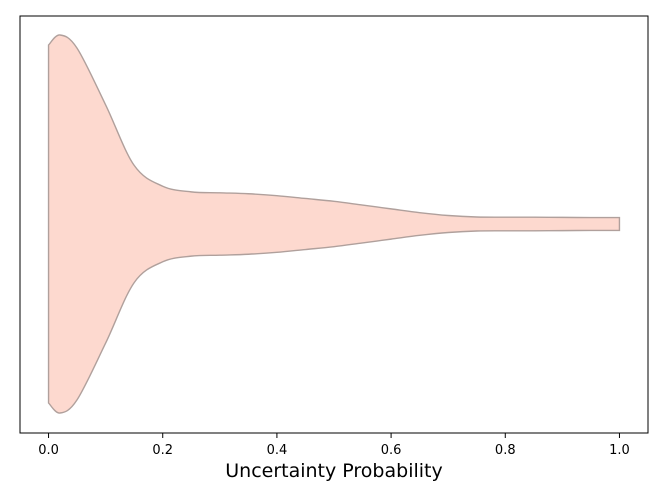  What do you see at coordinates (505, 450) in the screenshot?
I see `x-tick-label: 0.8` at bounding box center [505, 450].